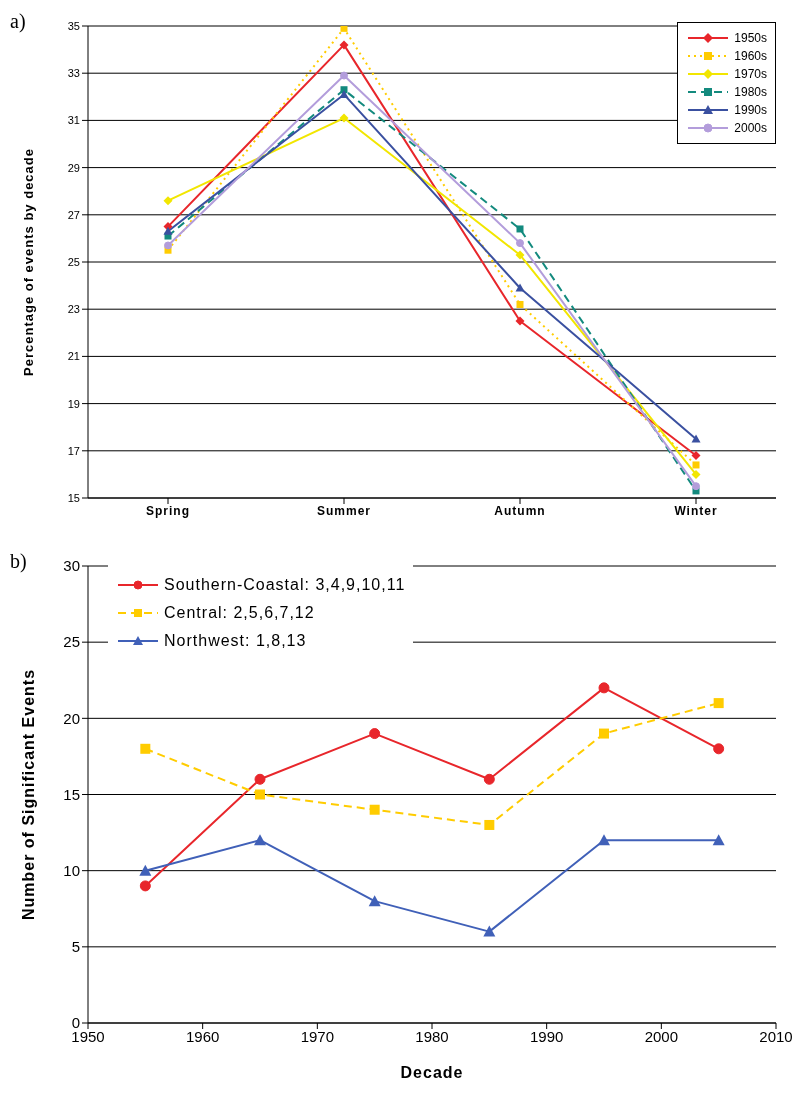 The width and height of the screenshot is (804, 1110). What do you see at coordinates (75, 947) in the screenshot?
I see `y-tick-label: 5` at bounding box center [75, 947].